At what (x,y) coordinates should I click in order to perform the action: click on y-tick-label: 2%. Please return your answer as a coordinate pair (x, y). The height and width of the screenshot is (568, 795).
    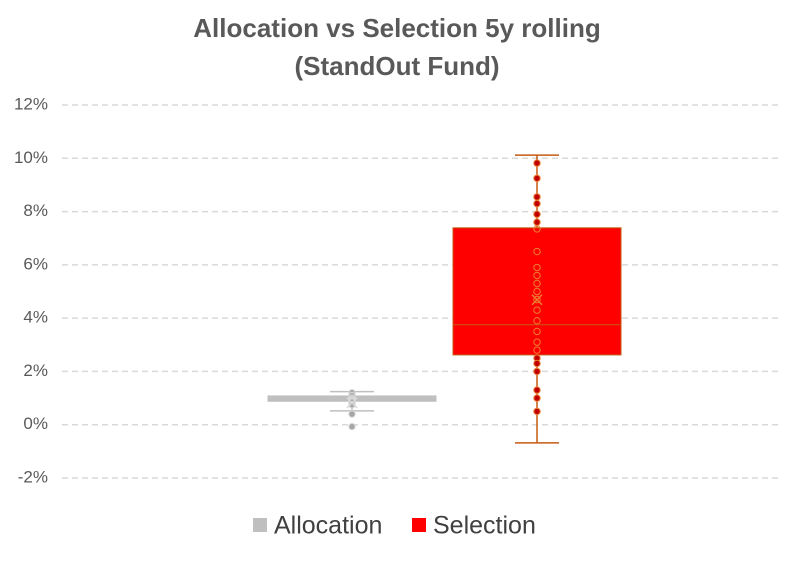
    Looking at the image, I should click on (35, 370).